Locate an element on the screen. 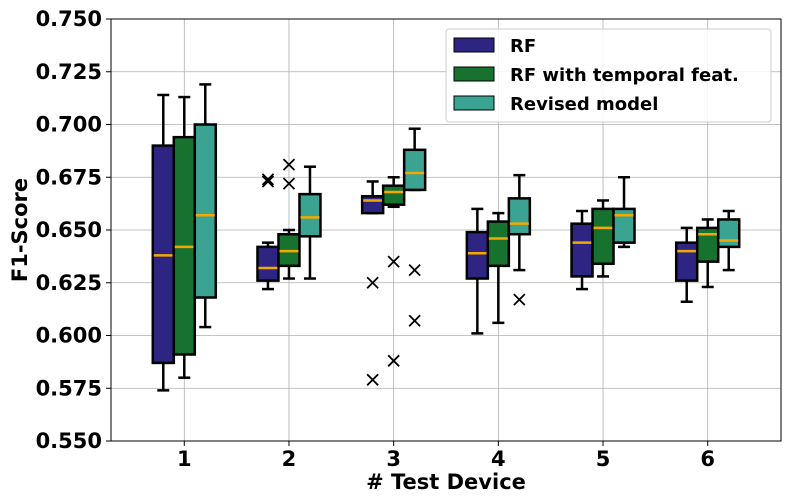 Image resolution: width=792 pixels, height=504 pixels. y-tick-label: 0.675 is located at coordinates (69, 177).